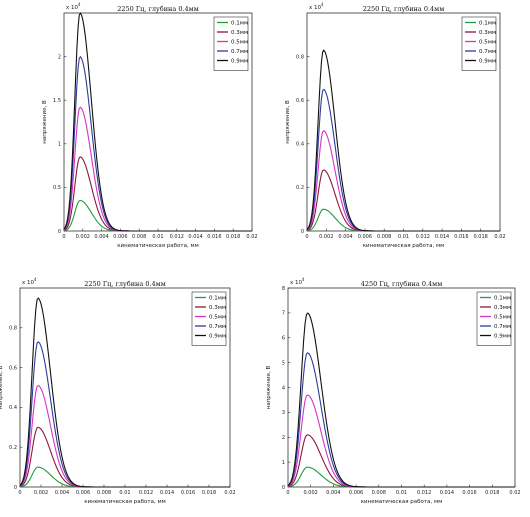 This screenshot has height=517, width=530. What do you see at coordinates (13, 448) in the screenshot?
I see `y-tick-label: 0.2` at bounding box center [13, 448].